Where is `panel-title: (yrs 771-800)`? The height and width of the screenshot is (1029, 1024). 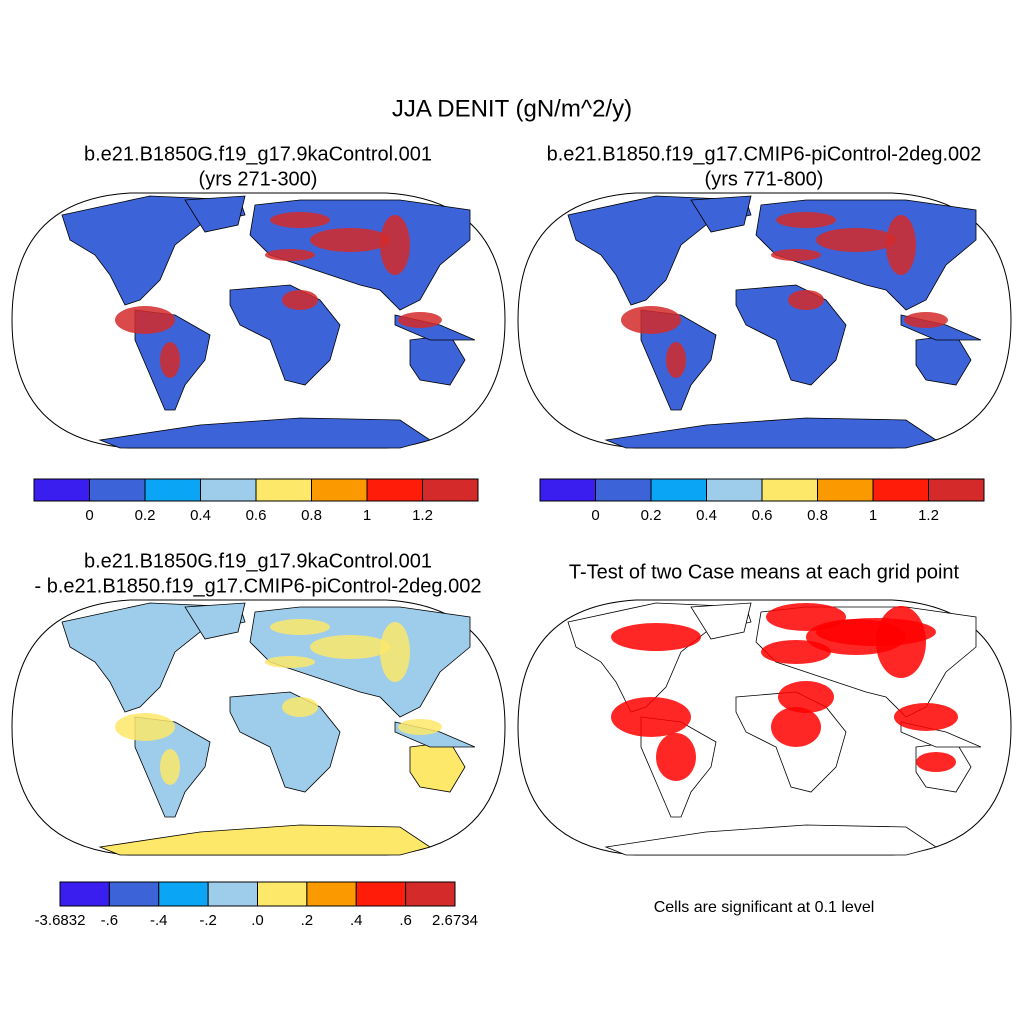
panel-title: (yrs 771-800) is located at coordinates (764, 179).